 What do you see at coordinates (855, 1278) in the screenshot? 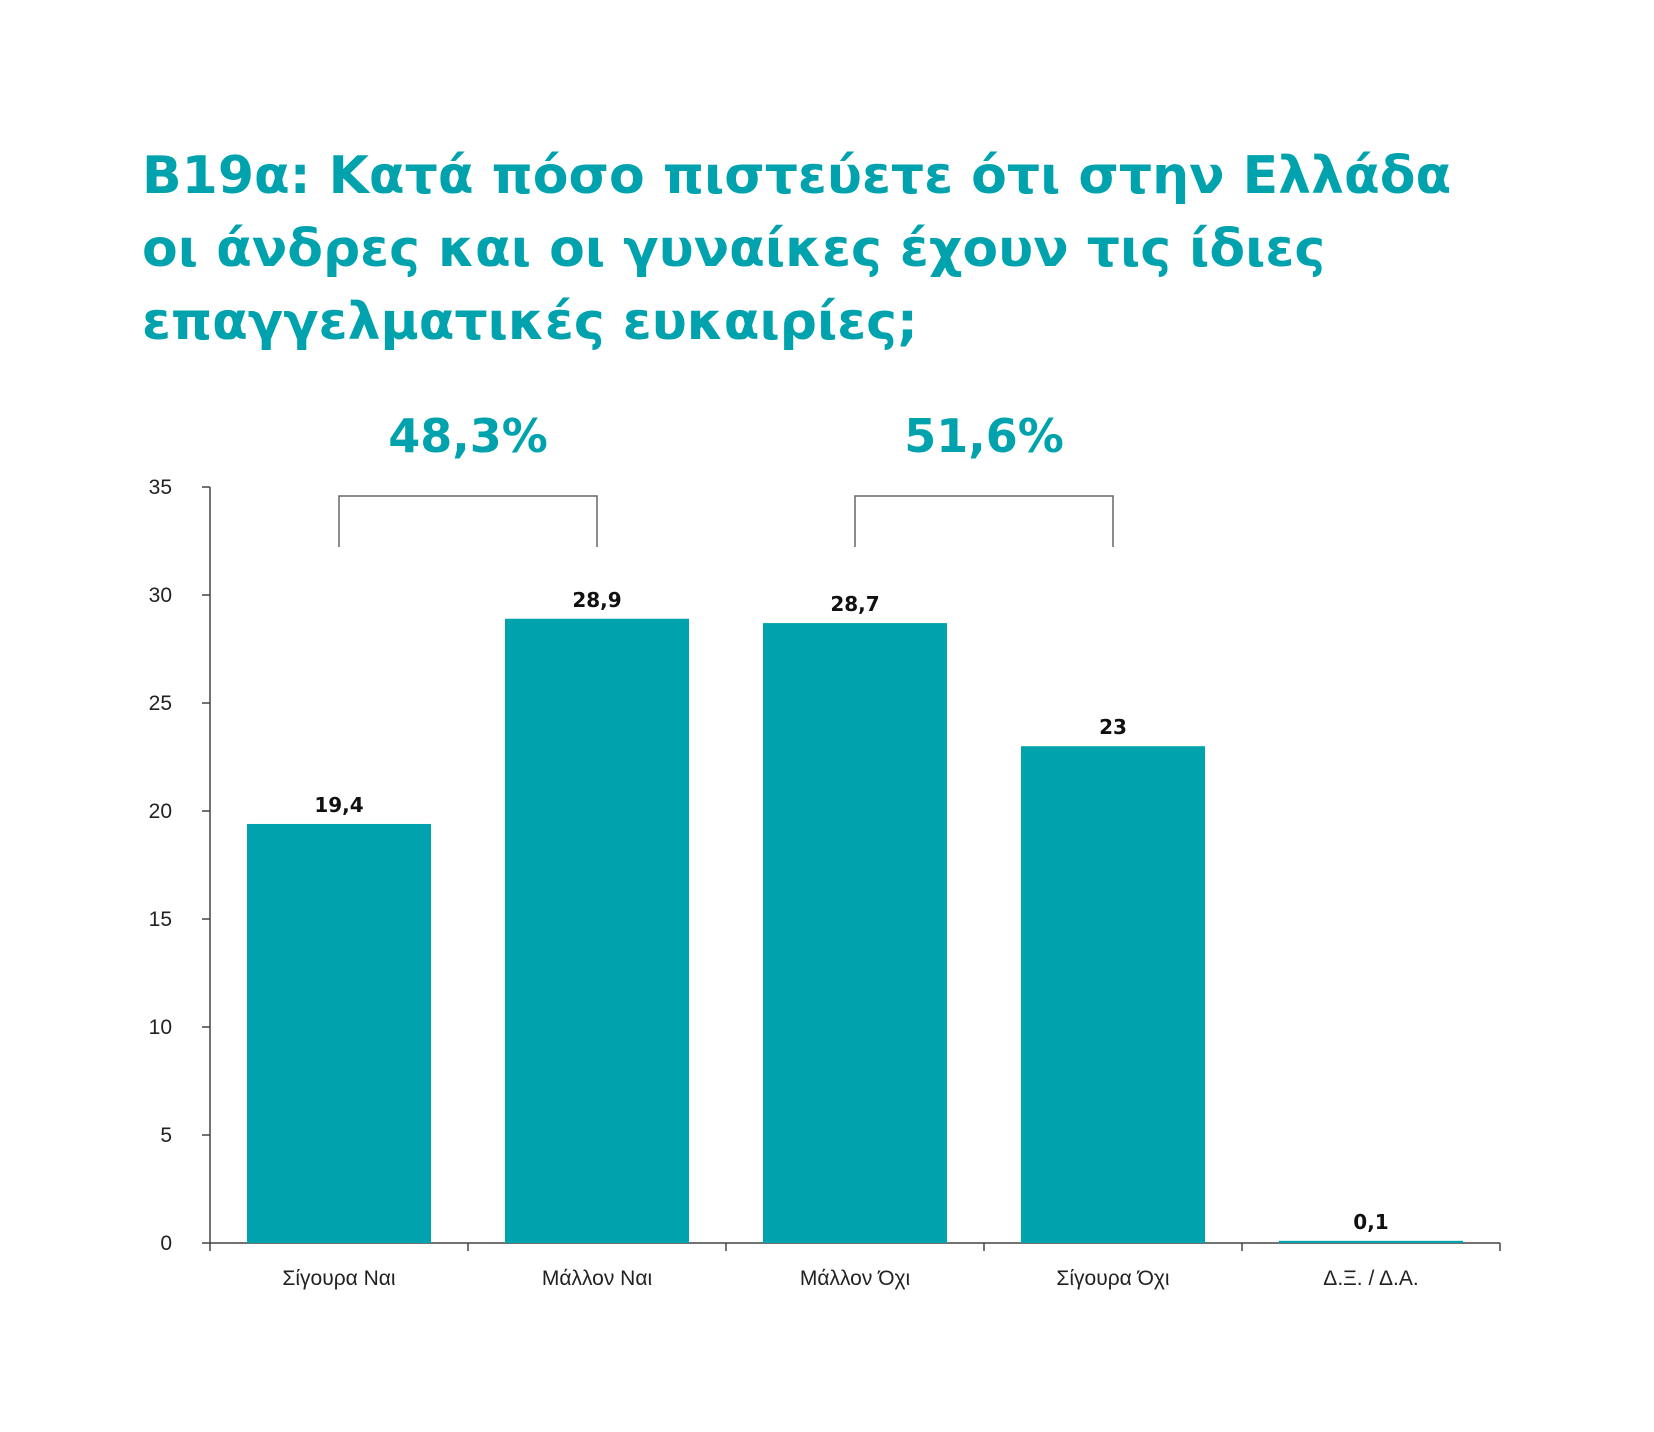
I see `x-tick-label: Μάλλον Όχι` at bounding box center [855, 1278].